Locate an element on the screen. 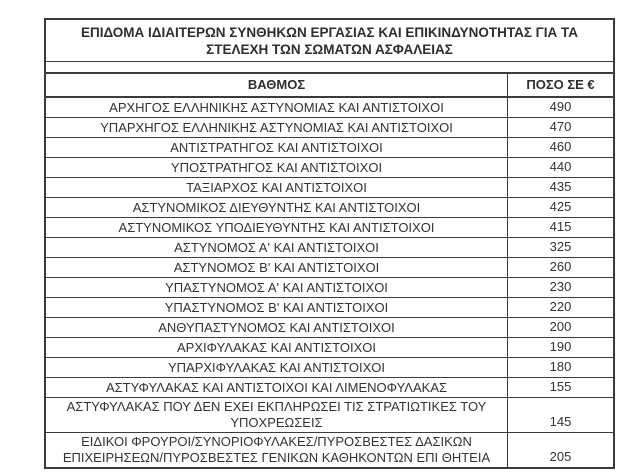  amount-cell: 145 is located at coordinates (560, 415).